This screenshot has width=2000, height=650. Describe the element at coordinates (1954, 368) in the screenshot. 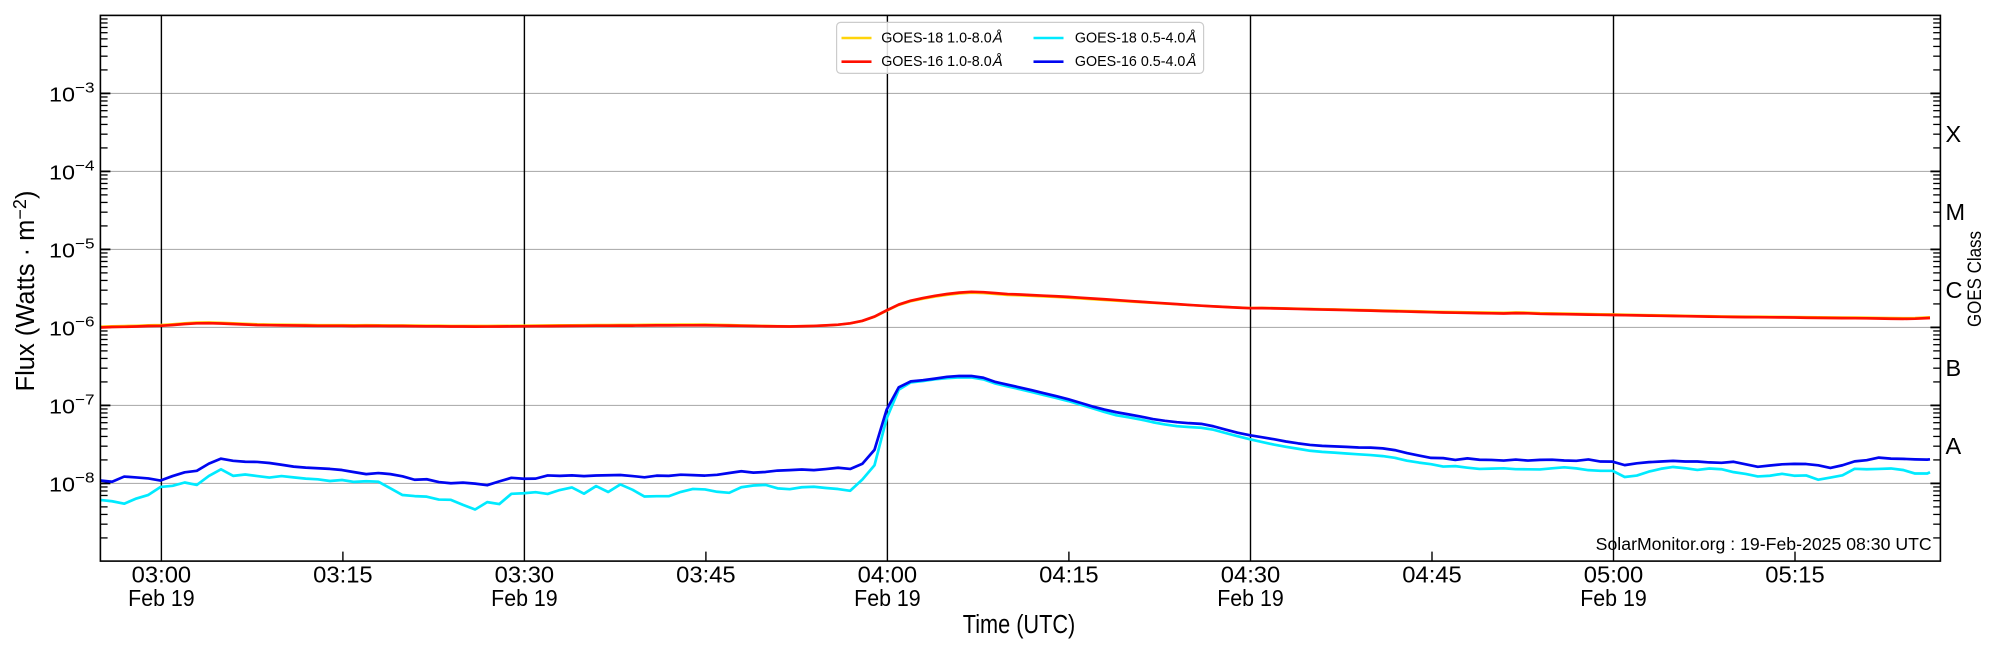

I see `svg-text: B` at that location.